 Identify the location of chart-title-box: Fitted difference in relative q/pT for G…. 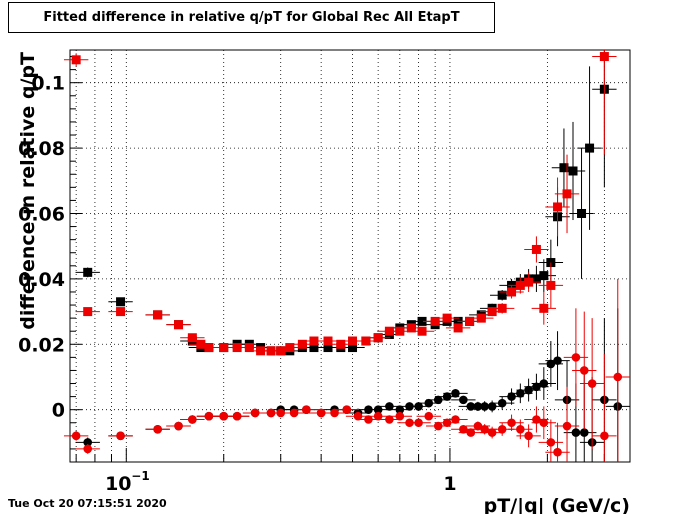
(251, 17).